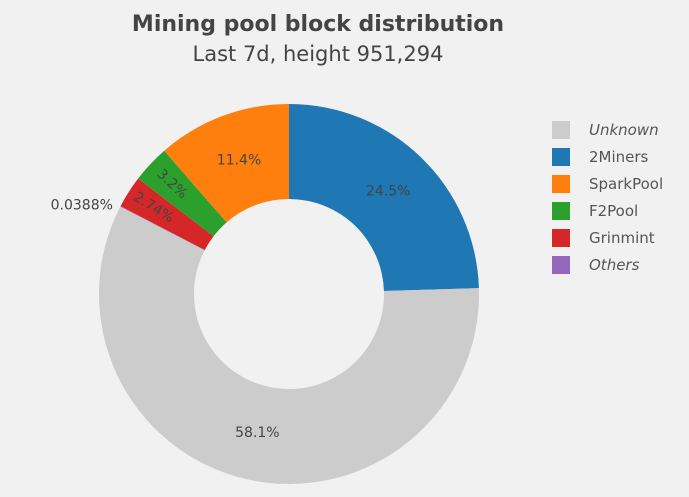 This screenshot has width=689, height=497. I want to click on legend-label: Grinmint, so click(622, 237).